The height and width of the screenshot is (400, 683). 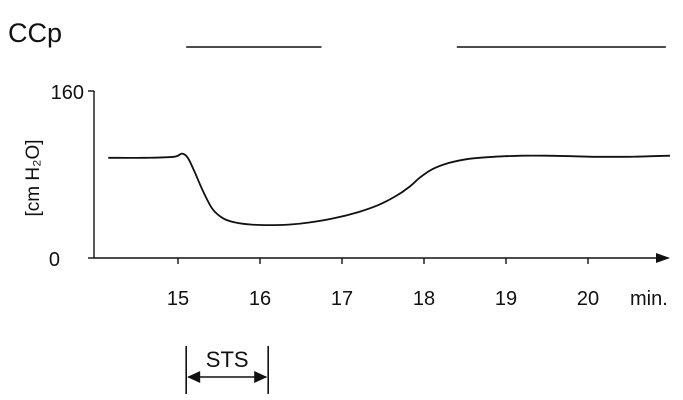 What do you see at coordinates (342, 299) in the screenshot?
I see `x-tick-label-17: 17` at bounding box center [342, 299].